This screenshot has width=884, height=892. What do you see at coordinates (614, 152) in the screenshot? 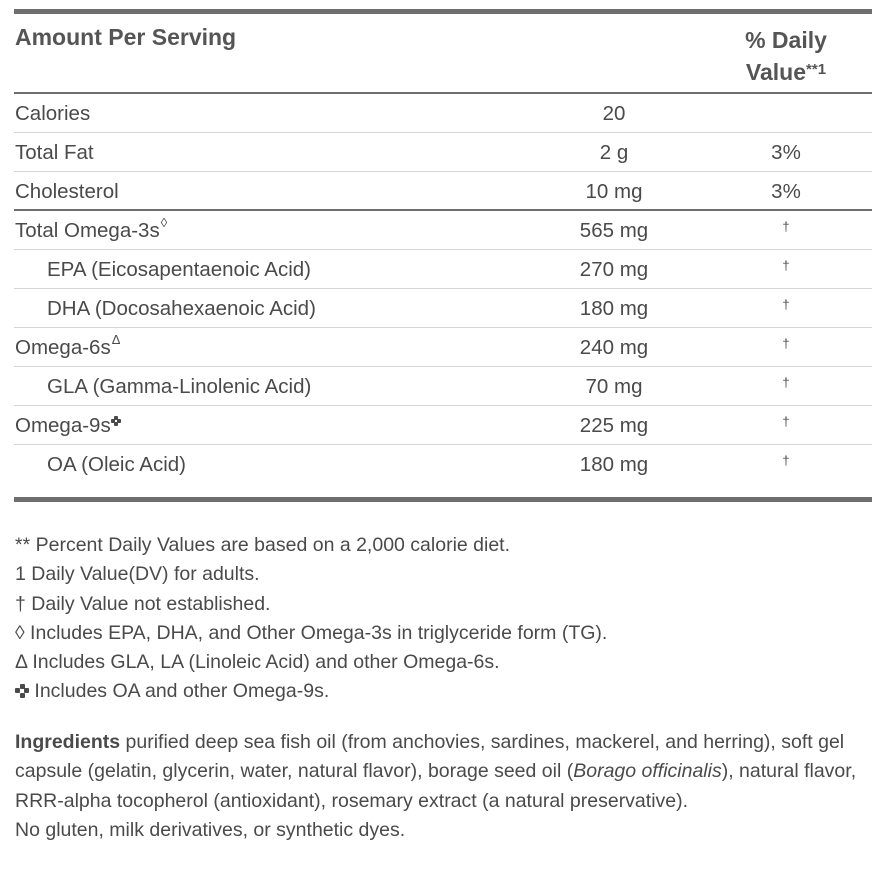
I see `nutrient-amount: 2 g` at bounding box center [614, 152].